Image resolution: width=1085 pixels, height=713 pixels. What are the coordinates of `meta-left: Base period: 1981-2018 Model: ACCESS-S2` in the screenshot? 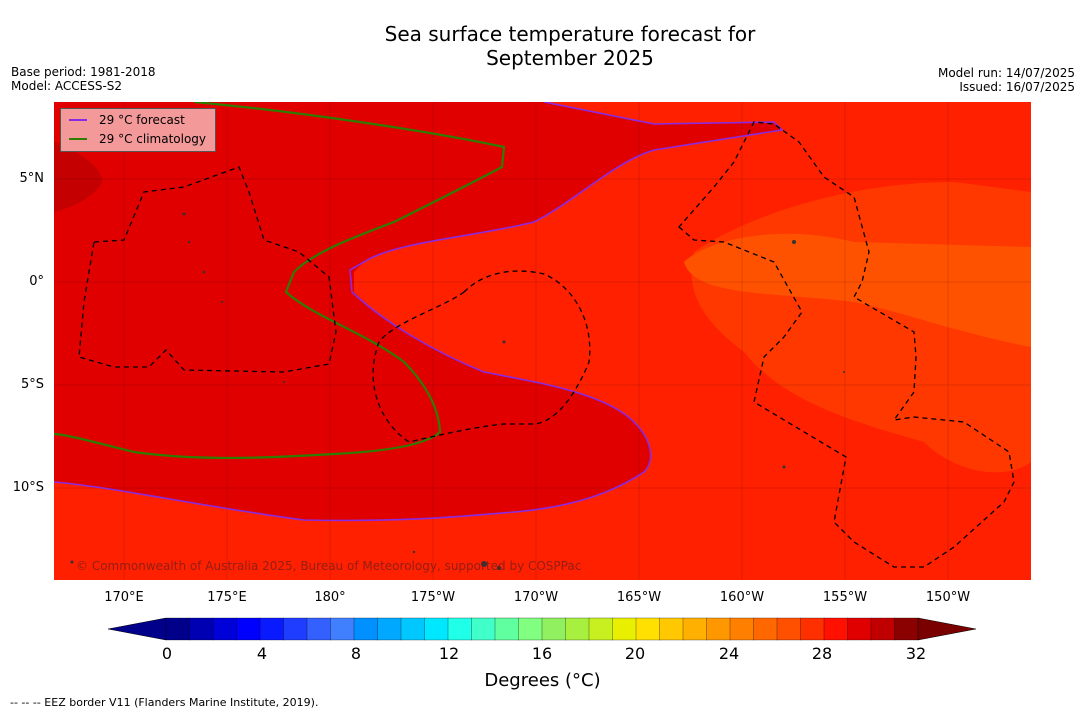 It's located at (83, 79).